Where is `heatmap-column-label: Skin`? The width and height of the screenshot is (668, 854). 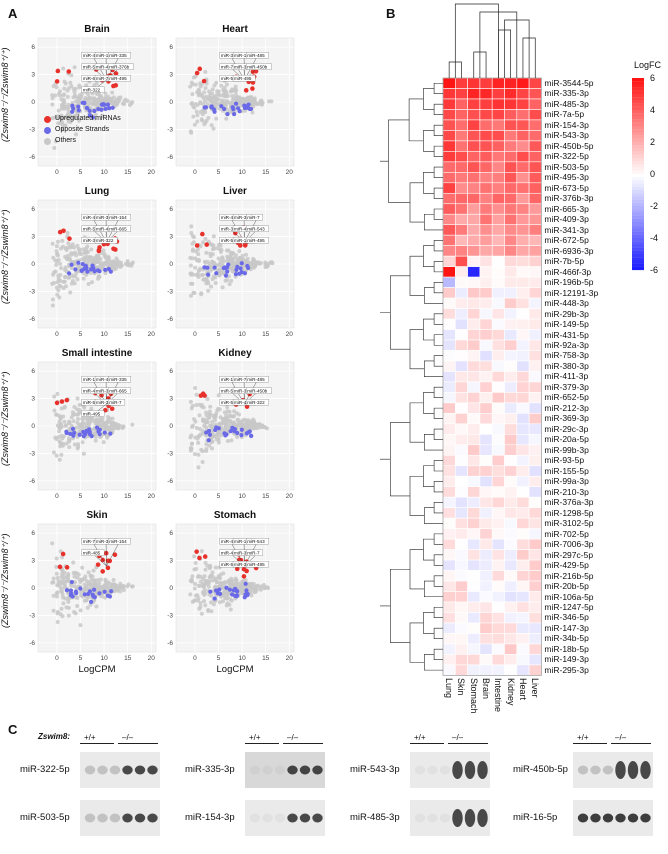
heatmap-column-label: Skin is located at coordinates (461, 687).